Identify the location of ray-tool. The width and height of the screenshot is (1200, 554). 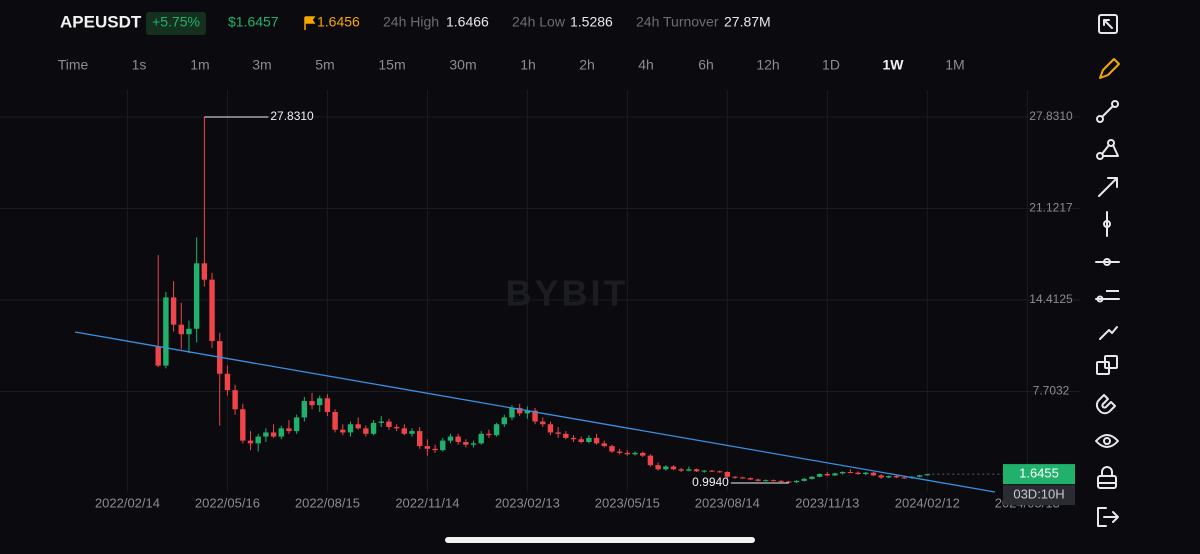
(1107, 149).